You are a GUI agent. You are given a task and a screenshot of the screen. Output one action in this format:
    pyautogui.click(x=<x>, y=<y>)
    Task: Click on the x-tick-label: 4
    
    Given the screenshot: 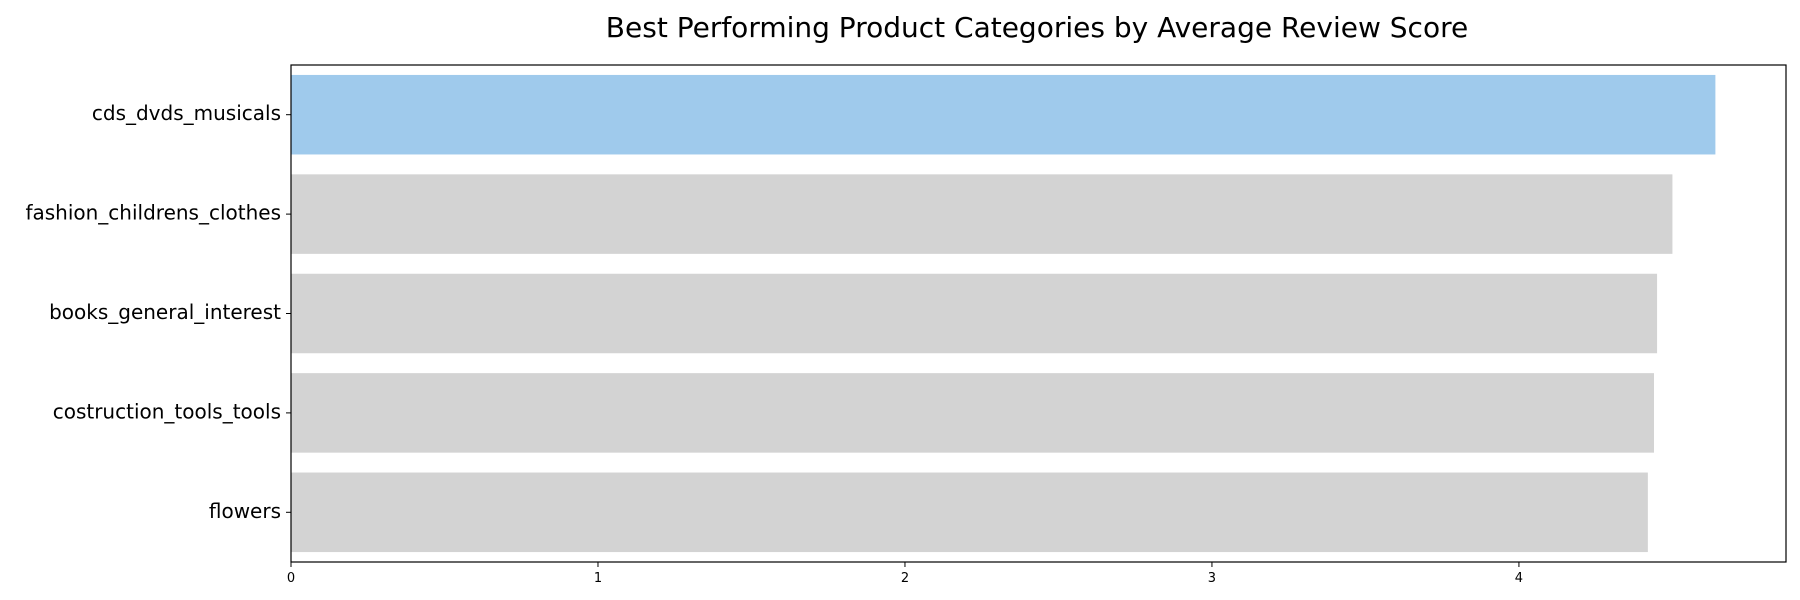 What is the action you would take?
    pyautogui.click(x=1519, y=578)
    